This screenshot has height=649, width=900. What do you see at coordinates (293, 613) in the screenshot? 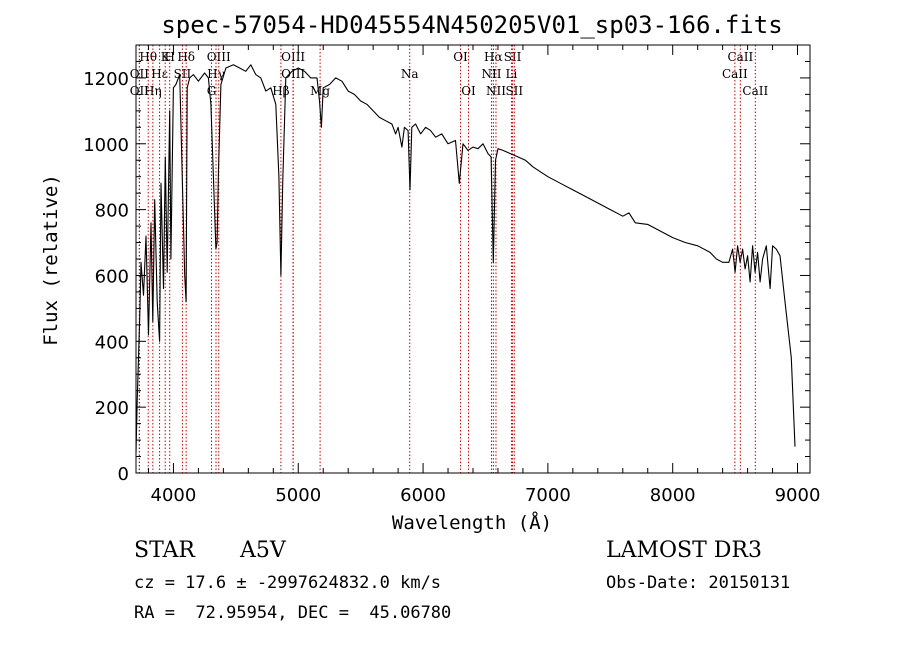
I see `ra-dec-coordinates: RA = 72.95954, DEC = 45.06780` at bounding box center [293, 613].